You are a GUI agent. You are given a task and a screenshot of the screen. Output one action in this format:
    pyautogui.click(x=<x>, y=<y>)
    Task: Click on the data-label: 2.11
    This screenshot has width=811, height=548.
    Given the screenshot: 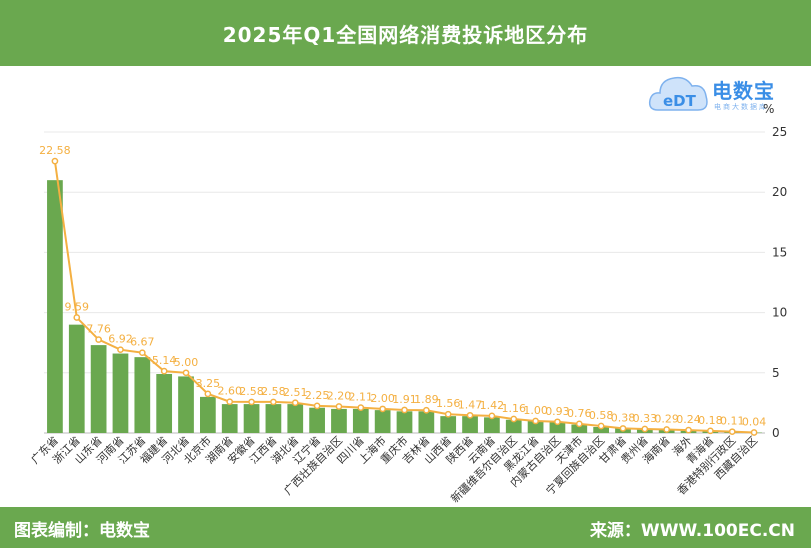 What is the action you would take?
    pyautogui.click(x=361, y=397)
    